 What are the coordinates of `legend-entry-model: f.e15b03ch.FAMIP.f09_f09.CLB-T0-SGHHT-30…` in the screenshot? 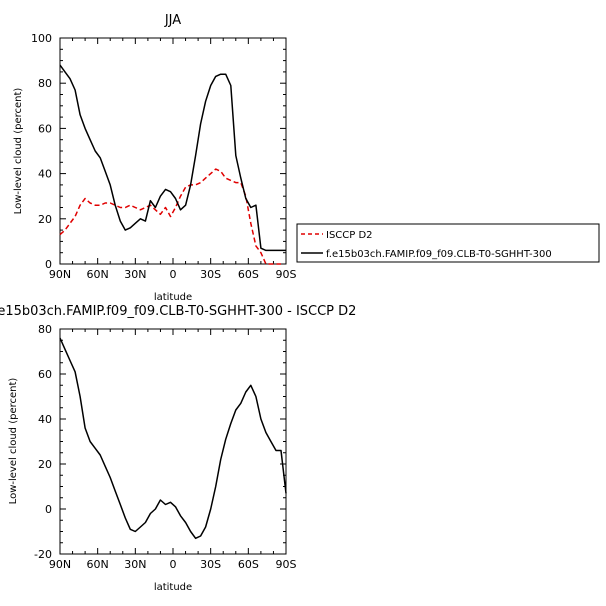 It's located at (439, 254).